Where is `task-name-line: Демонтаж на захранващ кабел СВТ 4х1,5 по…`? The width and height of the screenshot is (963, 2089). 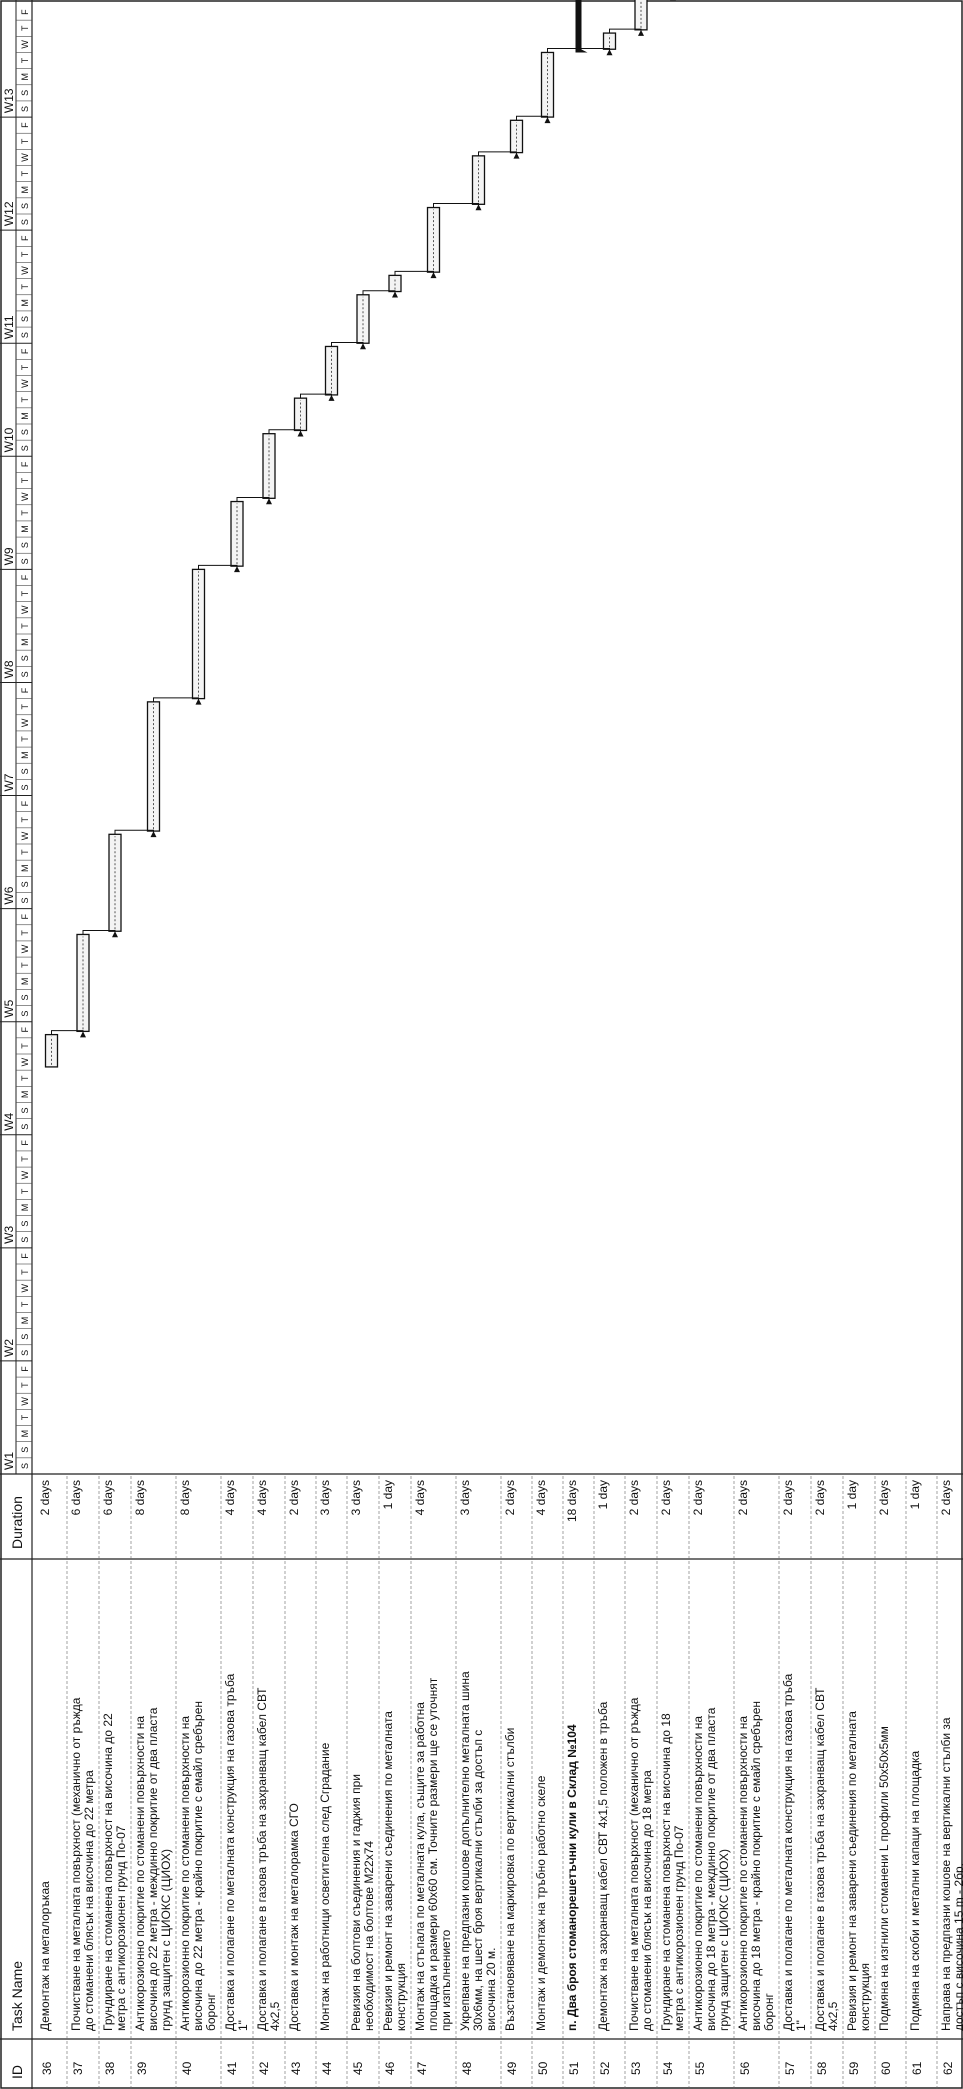
task-name-line: Демонтаж на захранващ кабел СВТ 4х1,5 по… is located at coordinates (603, 1866).